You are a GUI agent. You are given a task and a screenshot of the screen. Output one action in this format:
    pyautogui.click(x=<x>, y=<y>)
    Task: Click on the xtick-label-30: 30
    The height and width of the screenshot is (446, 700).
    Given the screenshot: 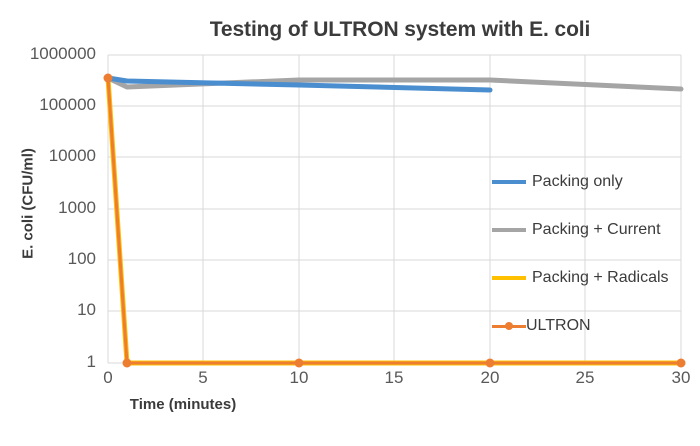 What is the action you would take?
    pyautogui.click(x=681, y=377)
    